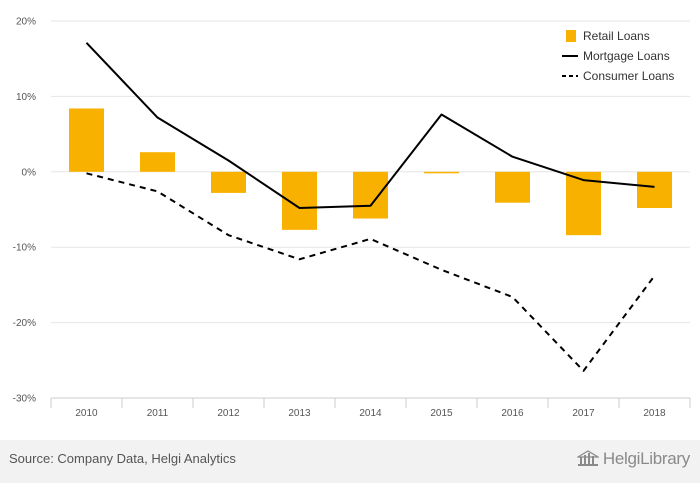 The height and width of the screenshot is (483, 700). Describe the element at coordinates (628, 76) in the screenshot. I see `legend-label: Consumer Loans` at that location.